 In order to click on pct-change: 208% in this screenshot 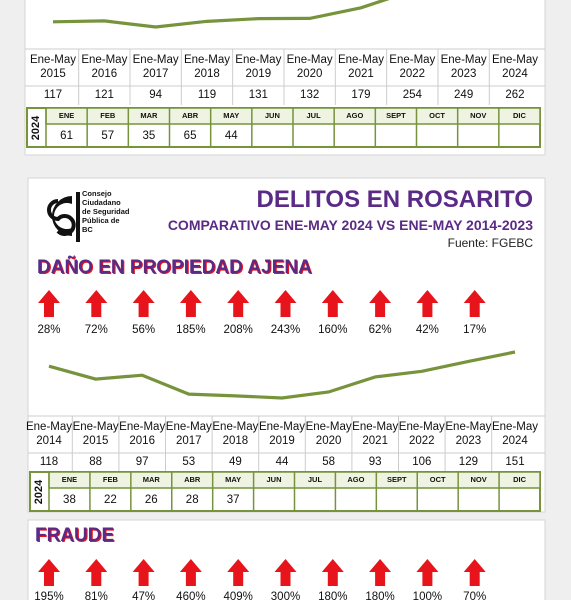, I will do `click(238, 330)`.